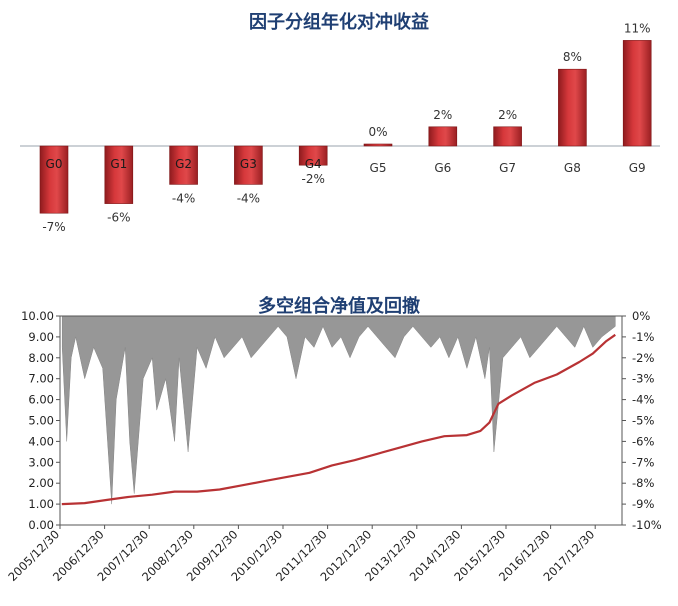 This screenshot has width=678, height=606. What do you see at coordinates (641, 316) in the screenshot?
I see `right-tick-label: 0%` at bounding box center [641, 316].